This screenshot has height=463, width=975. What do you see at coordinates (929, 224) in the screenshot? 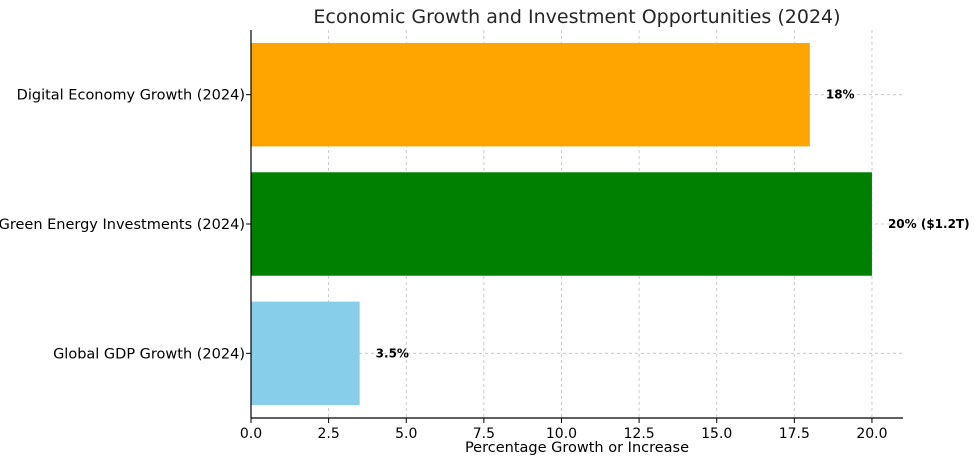
I see `data-label: 20% ($1.2T)` at bounding box center [929, 224].